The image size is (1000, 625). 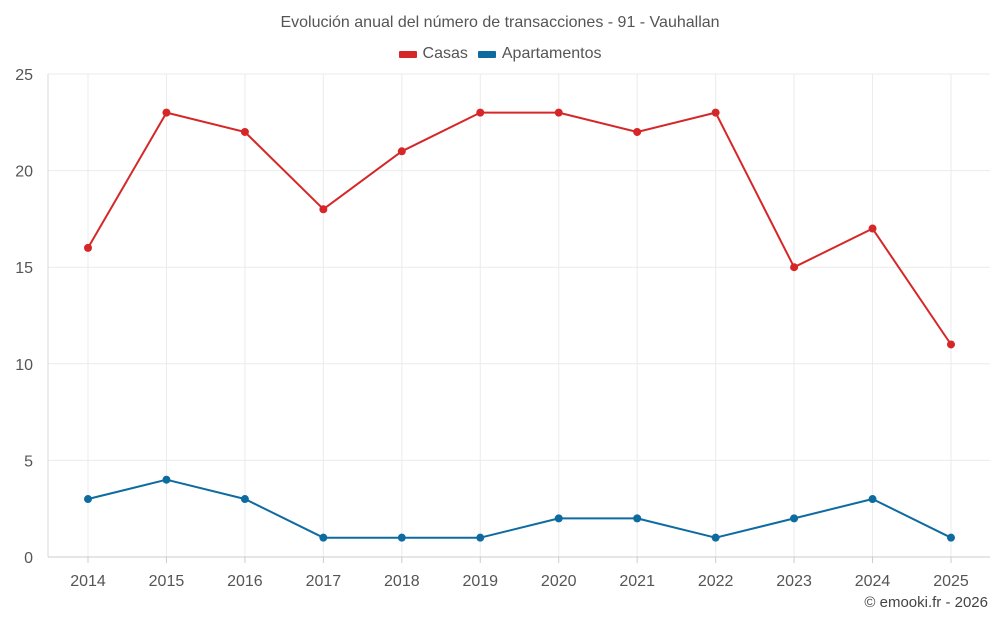 What do you see at coordinates (244, 131) in the screenshot?
I see `data-point-casas-2016` at bounding box center [244, 131].